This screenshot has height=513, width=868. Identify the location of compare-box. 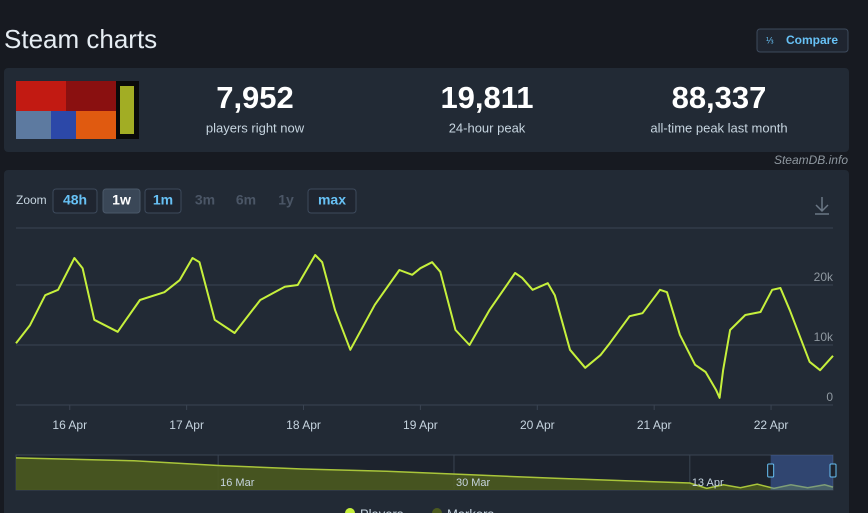
(802, 40).